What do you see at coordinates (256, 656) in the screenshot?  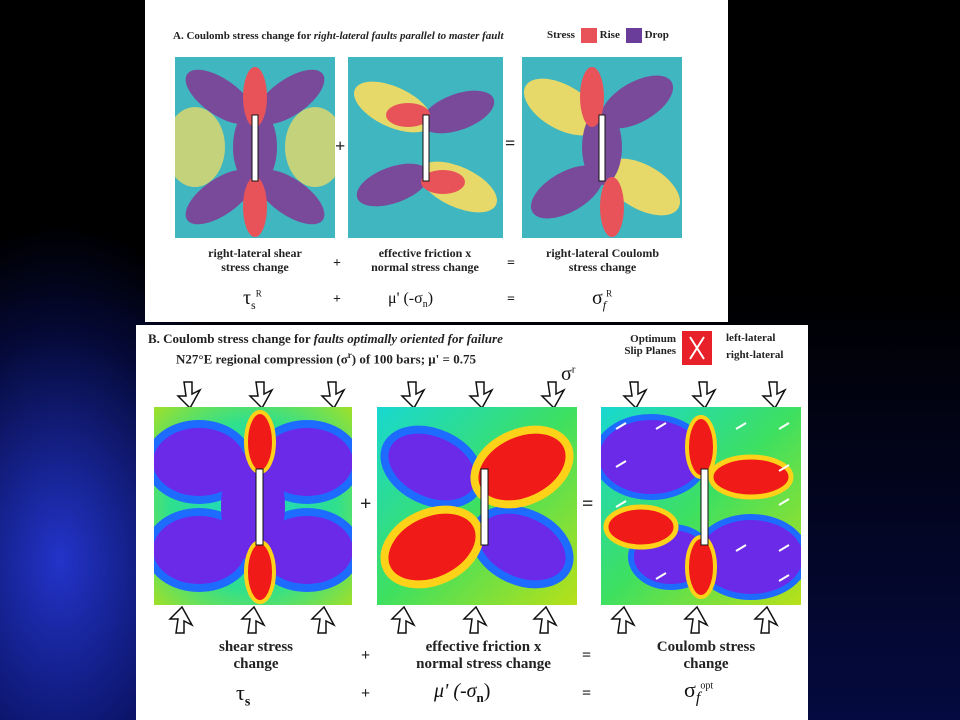 I see `caption-b-shear: shear stress change` at bounding box center [256, 656].